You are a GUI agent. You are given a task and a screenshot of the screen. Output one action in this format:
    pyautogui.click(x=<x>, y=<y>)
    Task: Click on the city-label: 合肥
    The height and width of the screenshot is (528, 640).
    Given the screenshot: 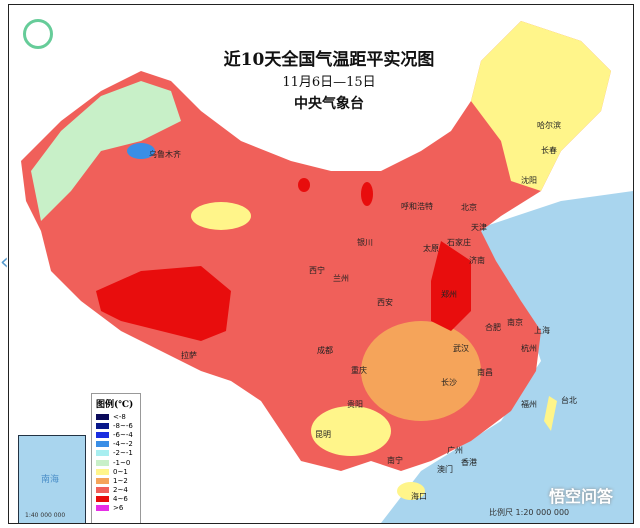 What is the action you would take?
    pyautogui.click(x=493, y=327)
    